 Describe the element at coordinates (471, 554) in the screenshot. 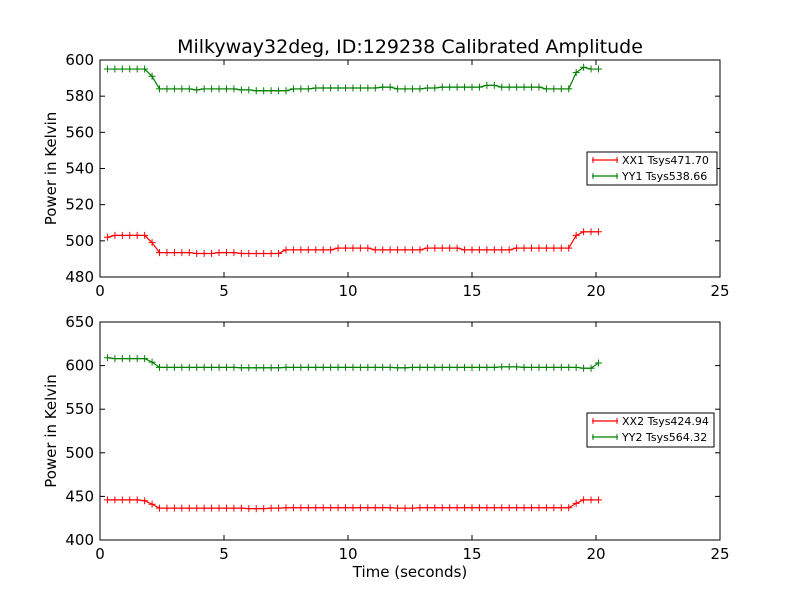

I see `x-tick-label: 15` at that location.